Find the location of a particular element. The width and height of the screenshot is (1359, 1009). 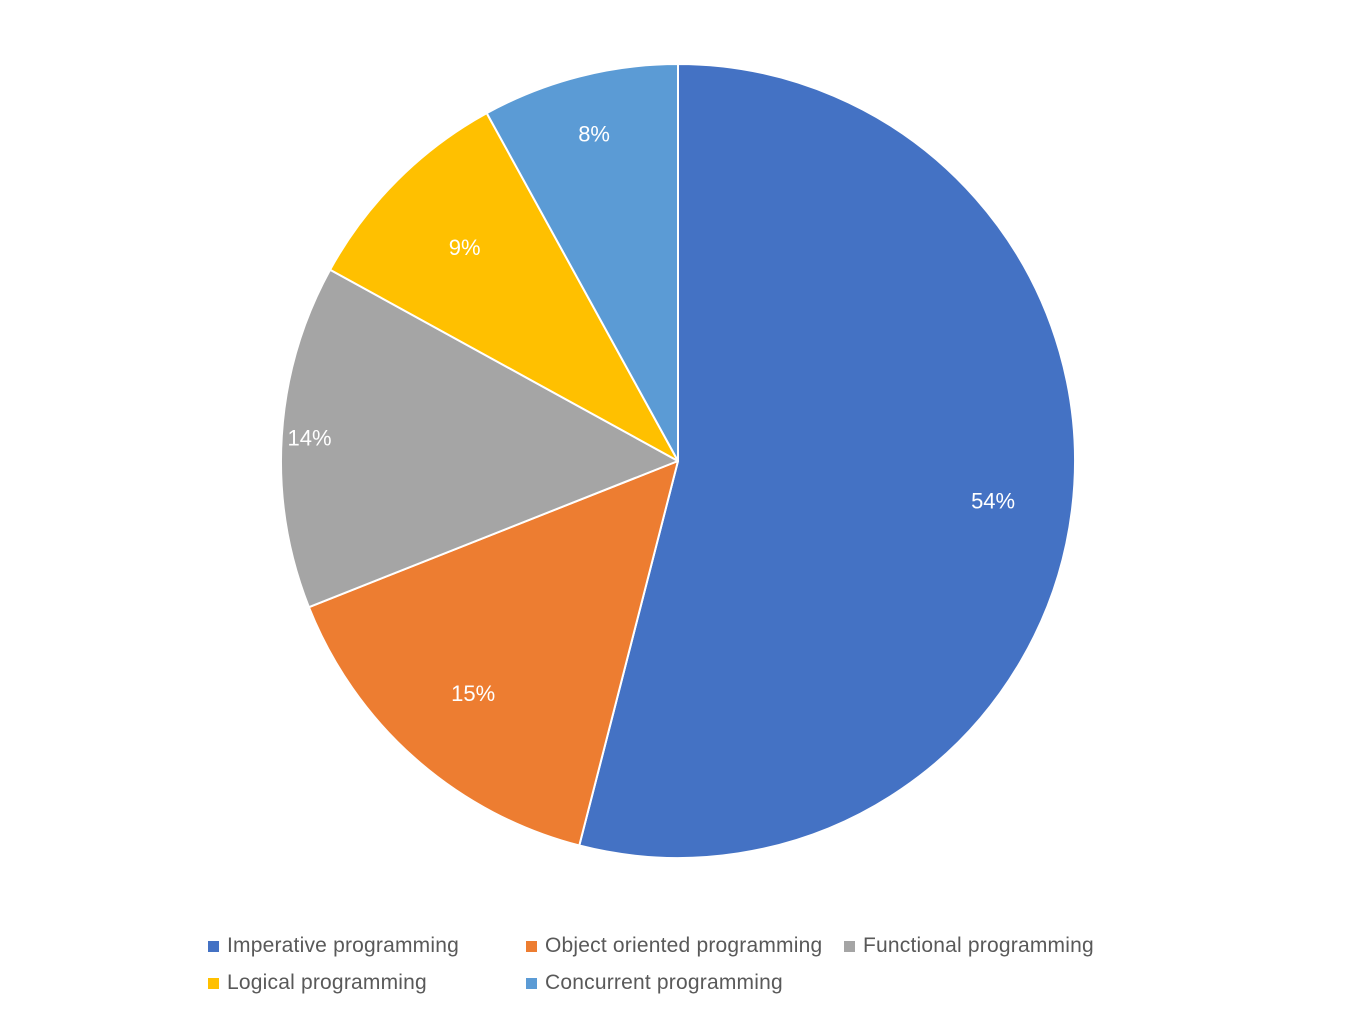

legend-item-object-oriented: Object oriented programming is located at coordinates (685, 946).